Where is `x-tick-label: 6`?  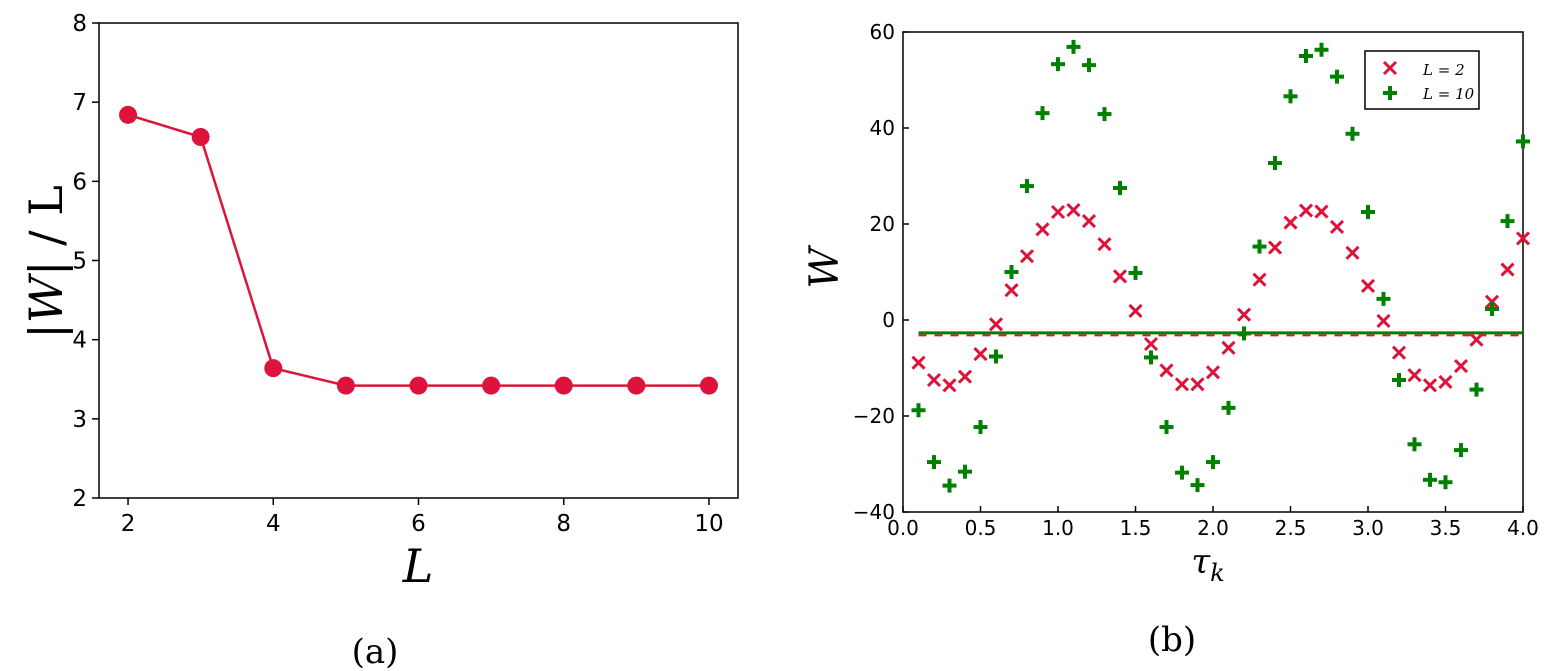 x-tick-label: 6 is located at coordinates (418, 524).